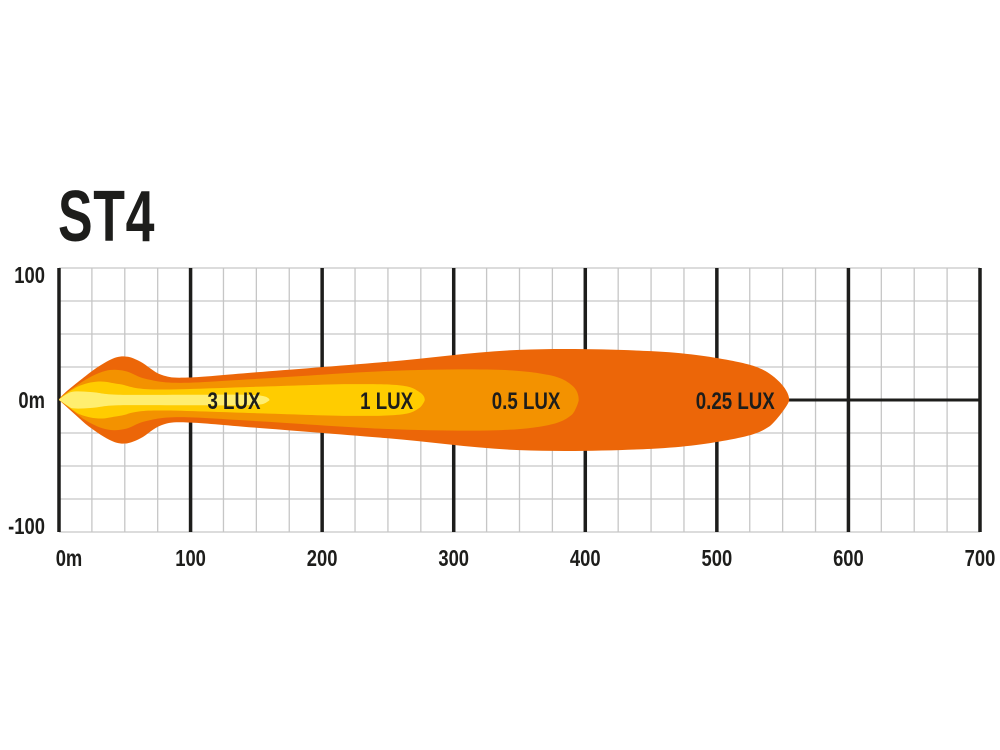 This screenshot has height=750, width=1000. I want to click on y-tick-label: -100, so click(26, 526).